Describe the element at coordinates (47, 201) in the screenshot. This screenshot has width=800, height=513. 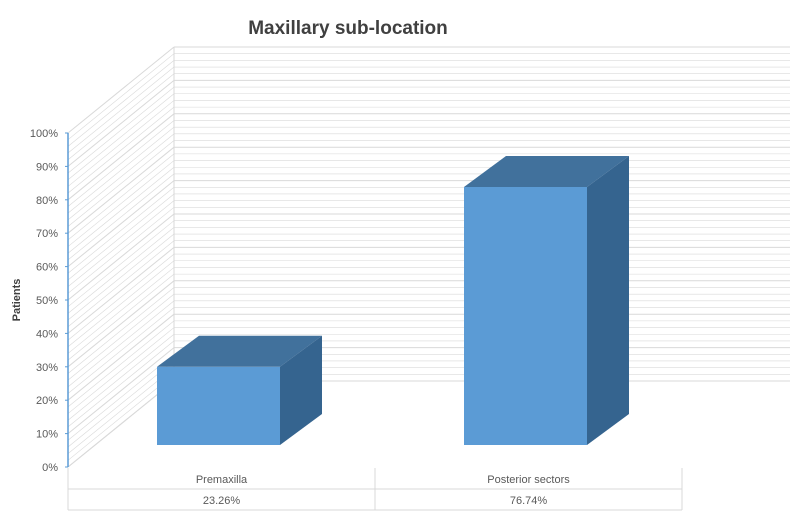
I see `y-tick-label: 80%` at that location.